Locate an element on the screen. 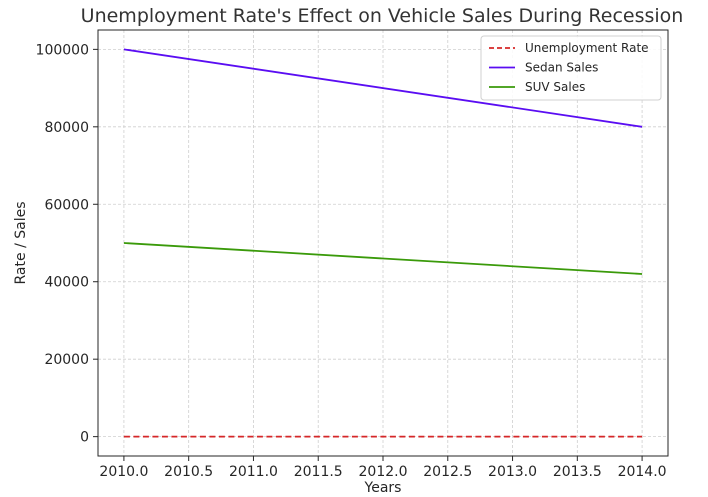 The image size is (708, 497). legend-label: Unemployment Rate is located at coordinates (587, 48).